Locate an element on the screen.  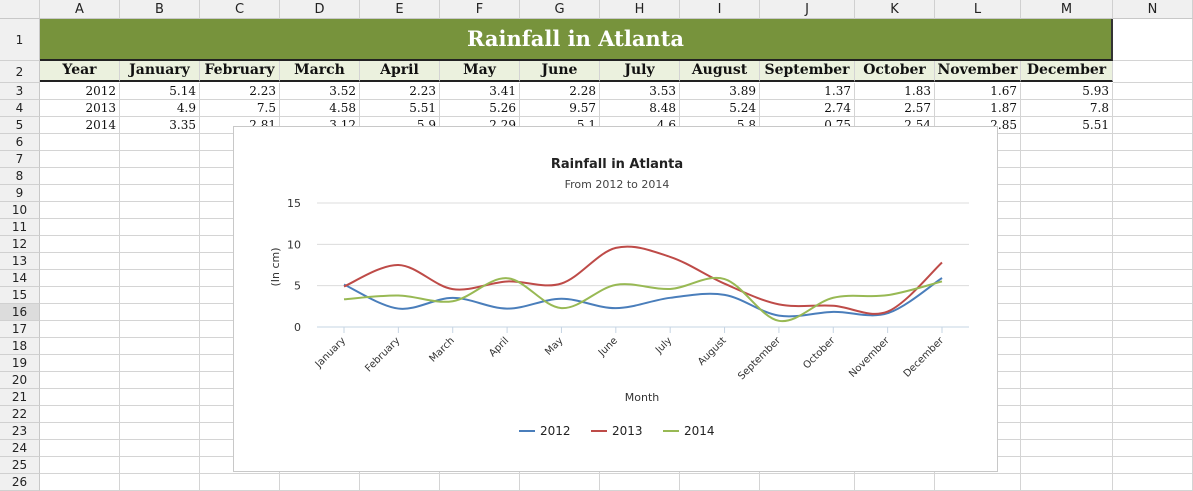
column-header-c: C is located at coordinates (240, 9).